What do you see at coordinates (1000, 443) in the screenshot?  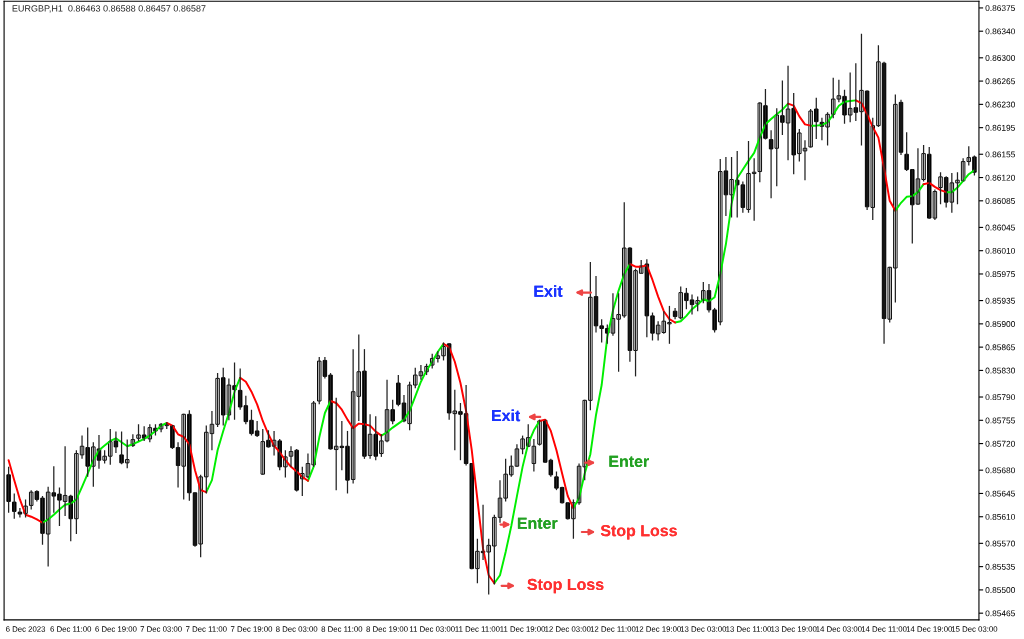 I see `y-tick-label: 0.85720` at bounding box center [1000, 443].